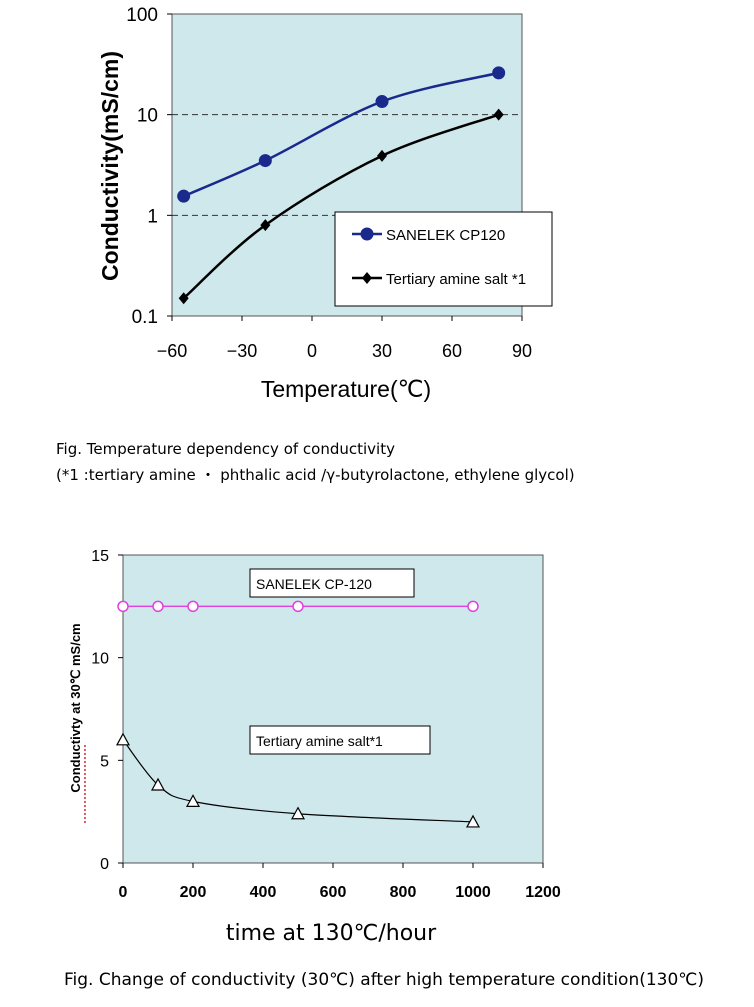 The image size is (754, 1007). Describe the element at coordinates (263, 892) in the screenshot. I see `x-tick-label: 400` at that location.